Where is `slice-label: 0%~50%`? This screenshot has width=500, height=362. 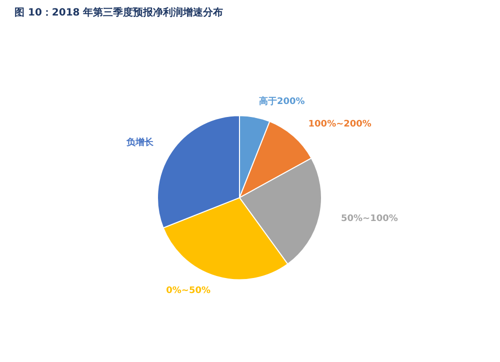
slice-label: 0%~50% is located at coordinates (188, 291).